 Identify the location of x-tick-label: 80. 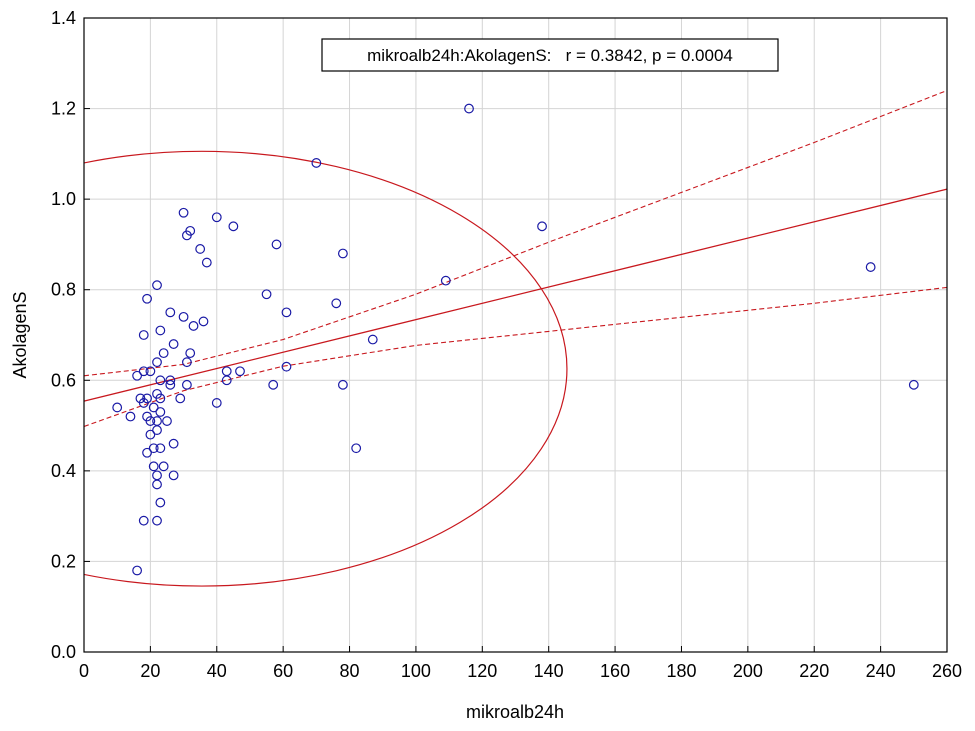
(350, 671).